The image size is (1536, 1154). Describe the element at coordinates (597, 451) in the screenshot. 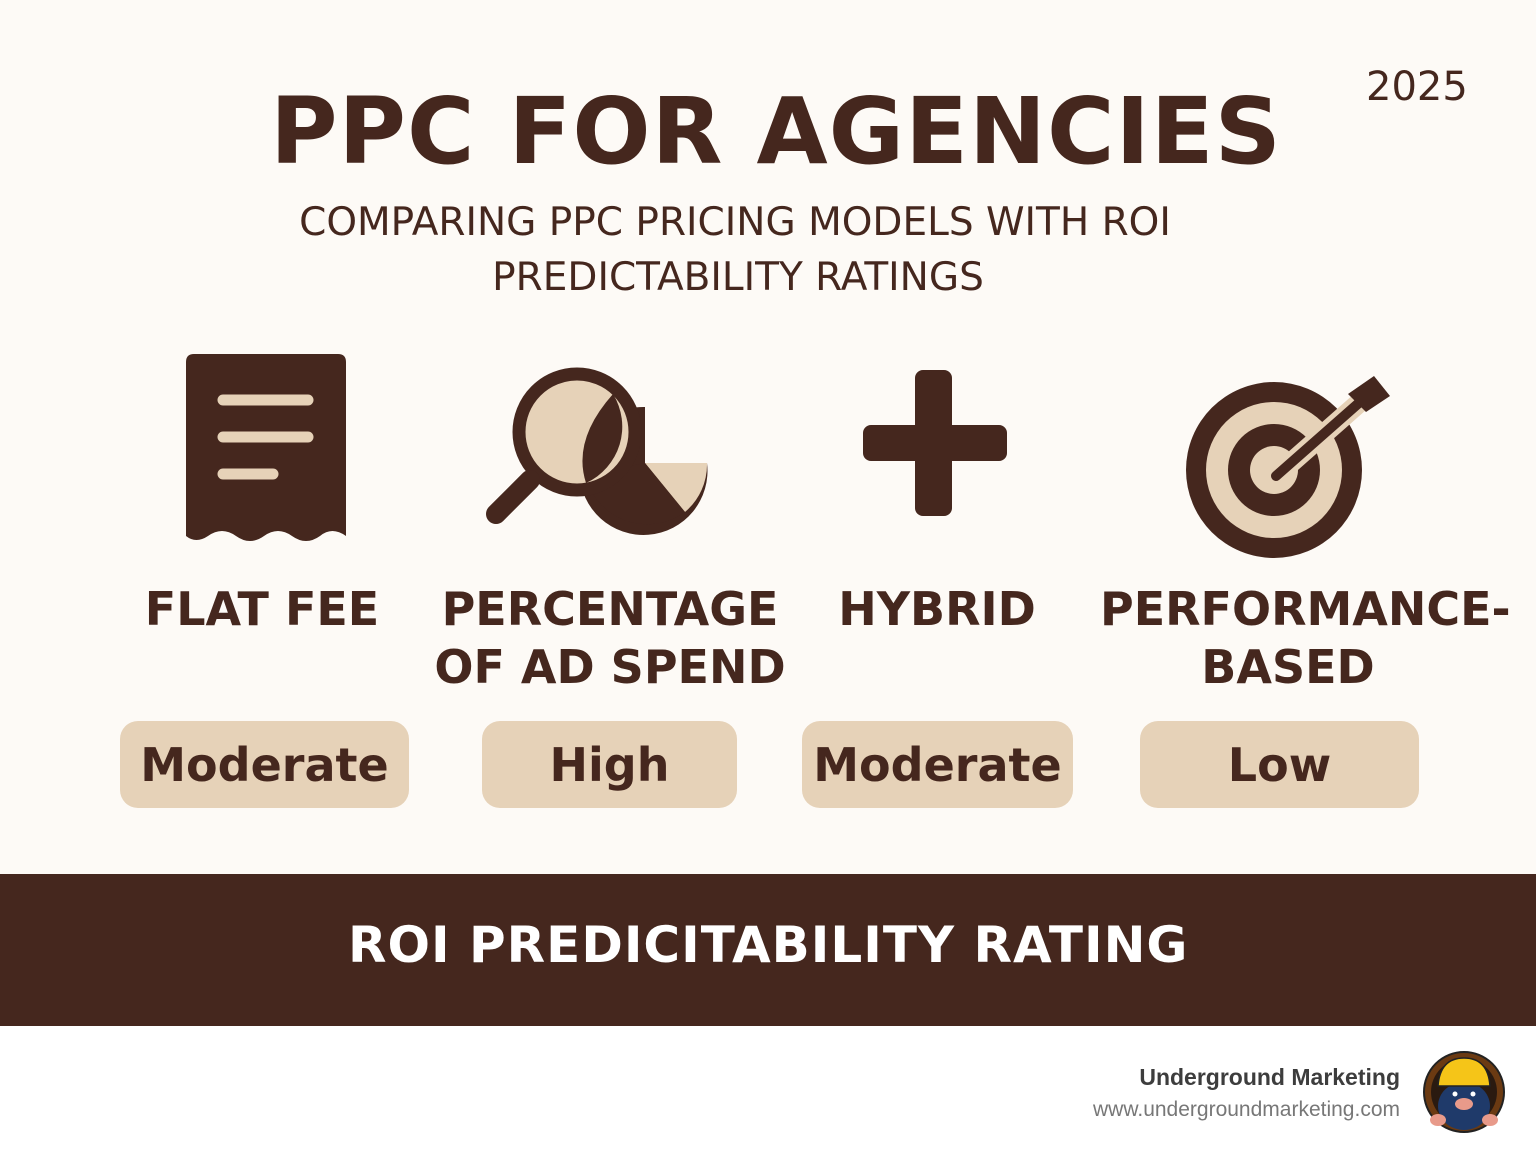

I see `magnifier-pie-chart-icon` at that location.